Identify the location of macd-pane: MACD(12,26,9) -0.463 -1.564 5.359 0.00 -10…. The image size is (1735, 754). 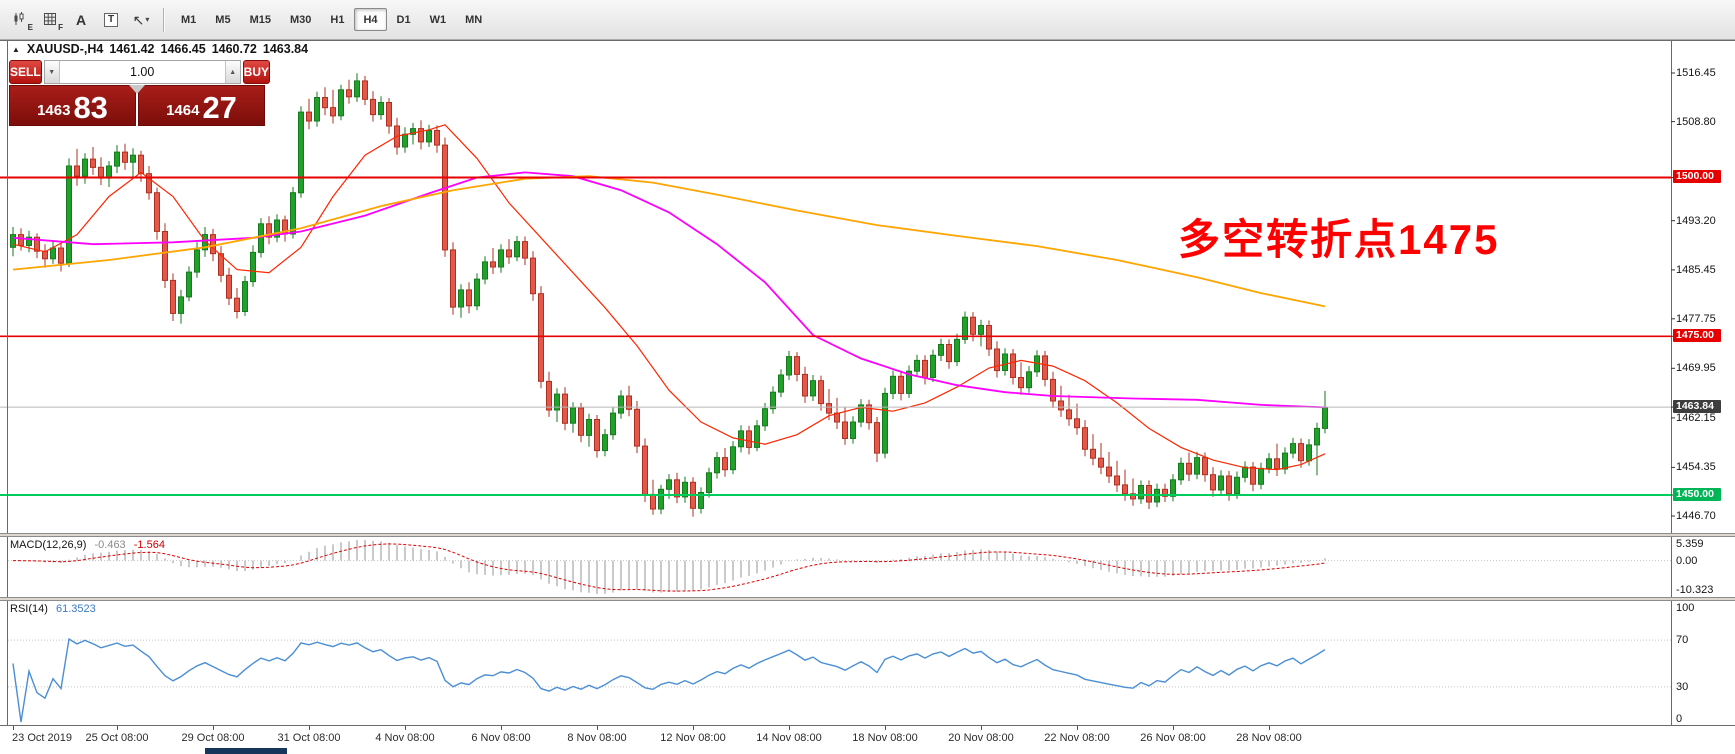
(867, 567).